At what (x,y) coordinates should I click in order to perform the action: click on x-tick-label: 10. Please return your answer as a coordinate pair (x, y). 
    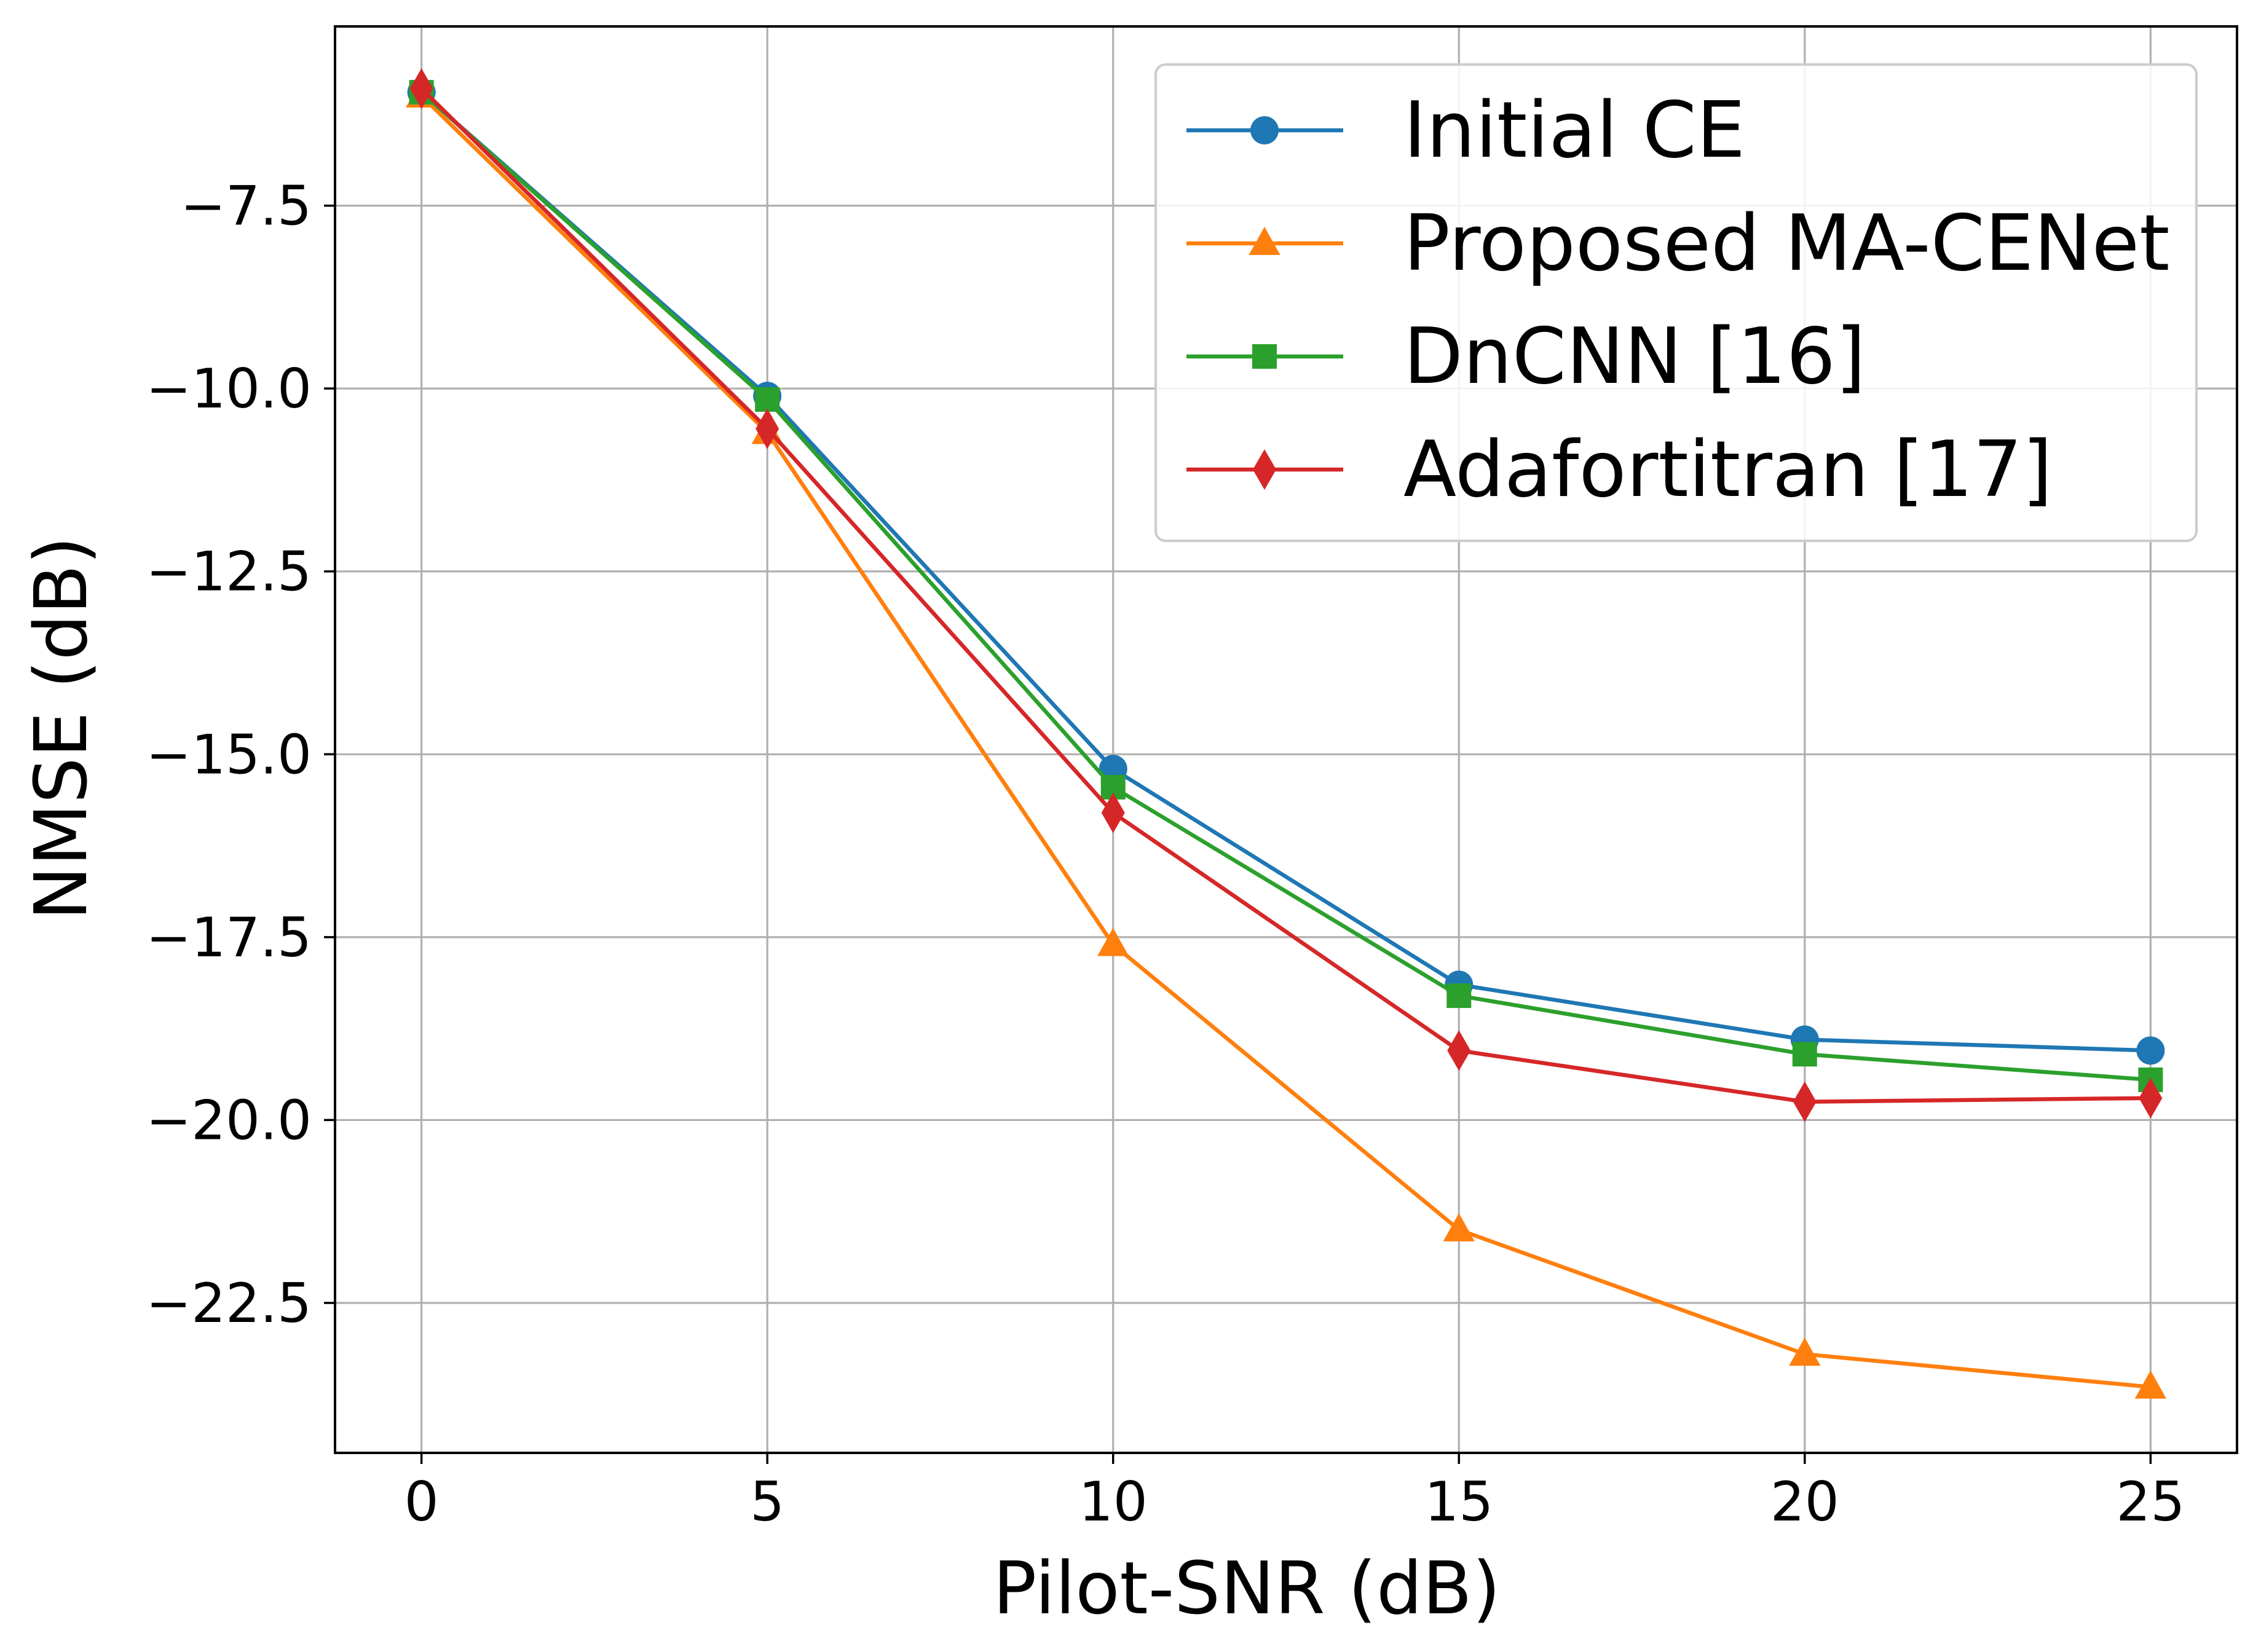
    Looking at the image, I should click on (1113, 1501).